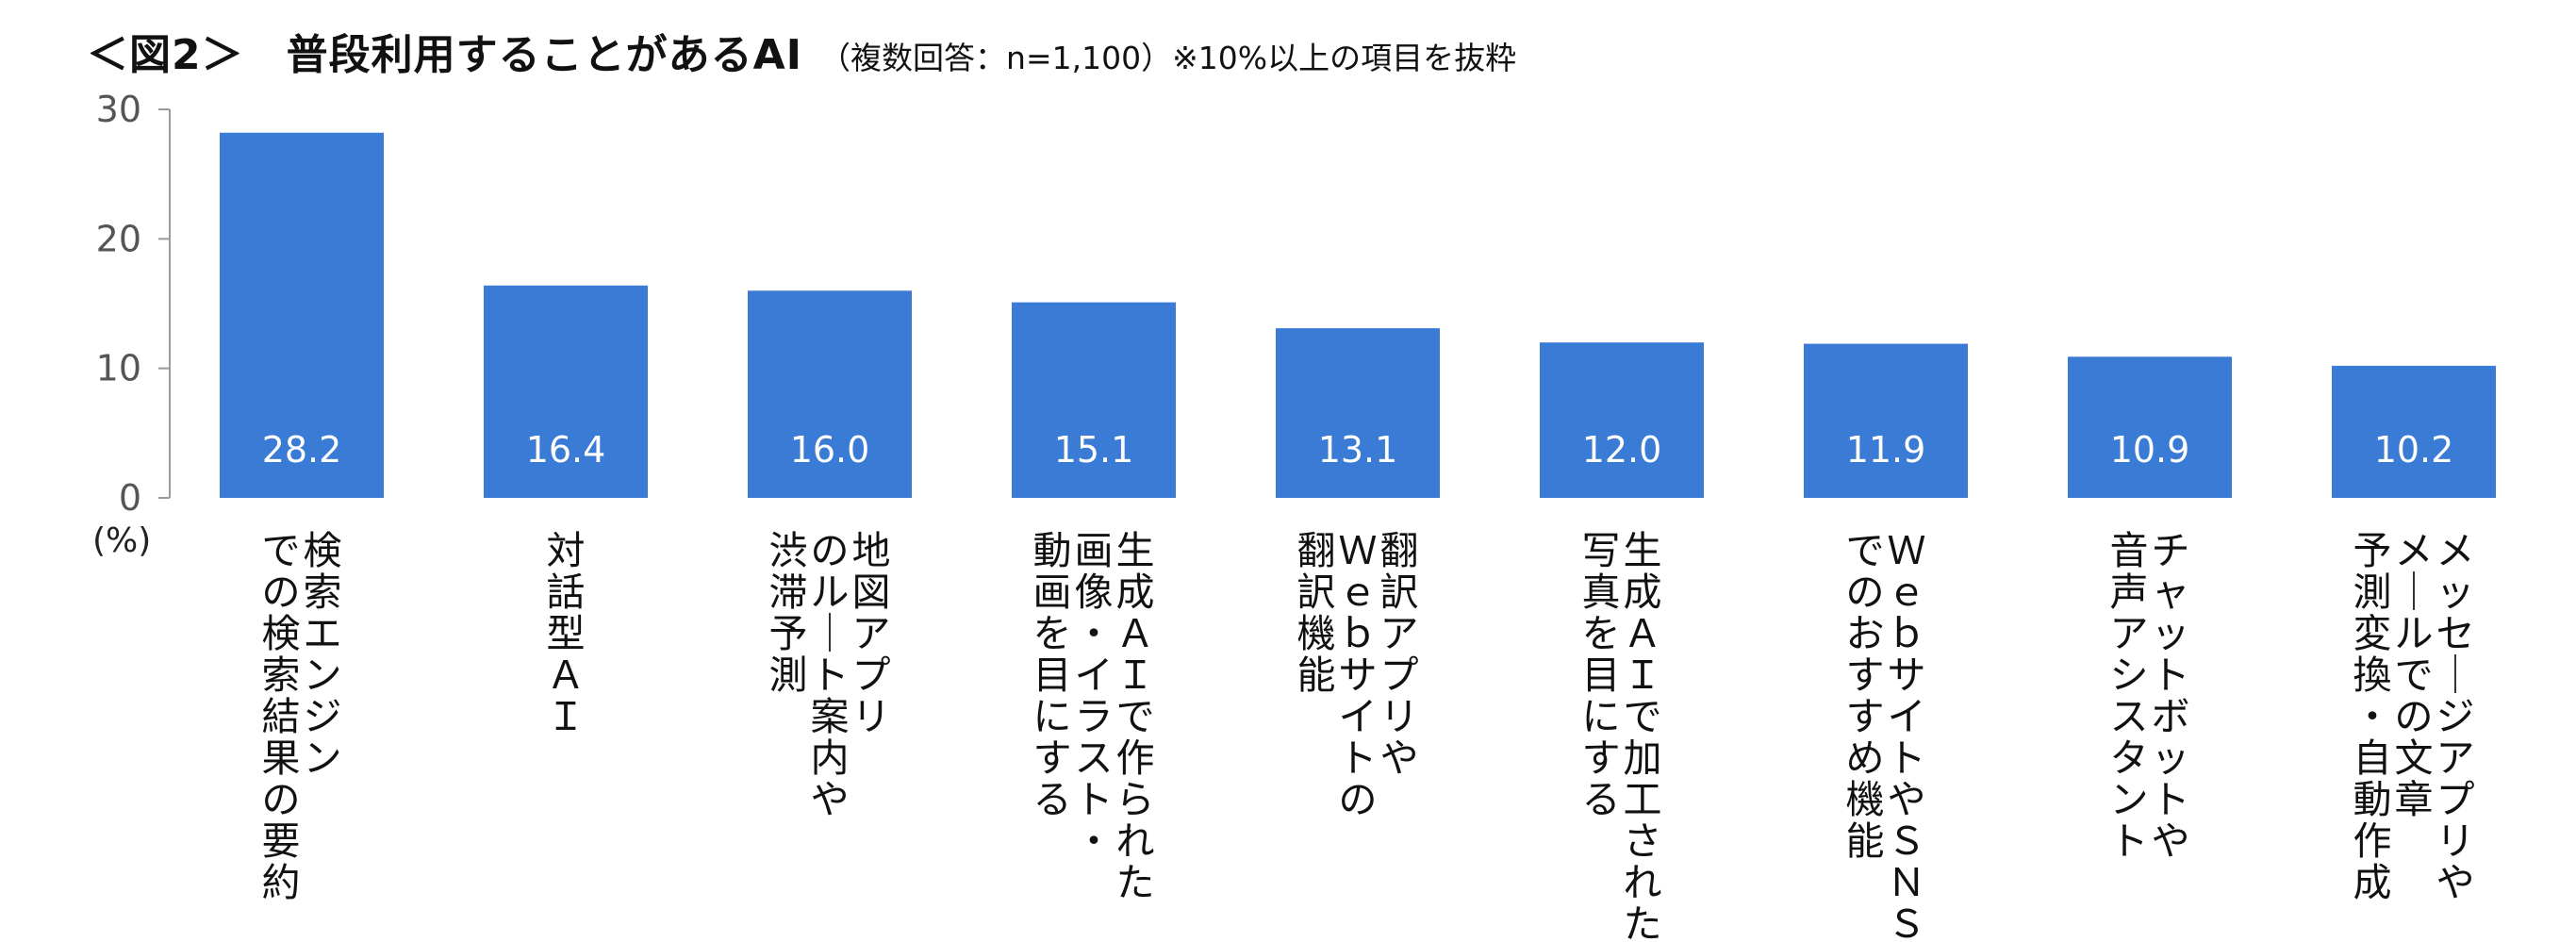 This screenshot has height=942, width=2576. What do you see at coordinates (1094, 450) in the screenshot?
I see `value-label: 15.1` at bounding box center [1094, 450].